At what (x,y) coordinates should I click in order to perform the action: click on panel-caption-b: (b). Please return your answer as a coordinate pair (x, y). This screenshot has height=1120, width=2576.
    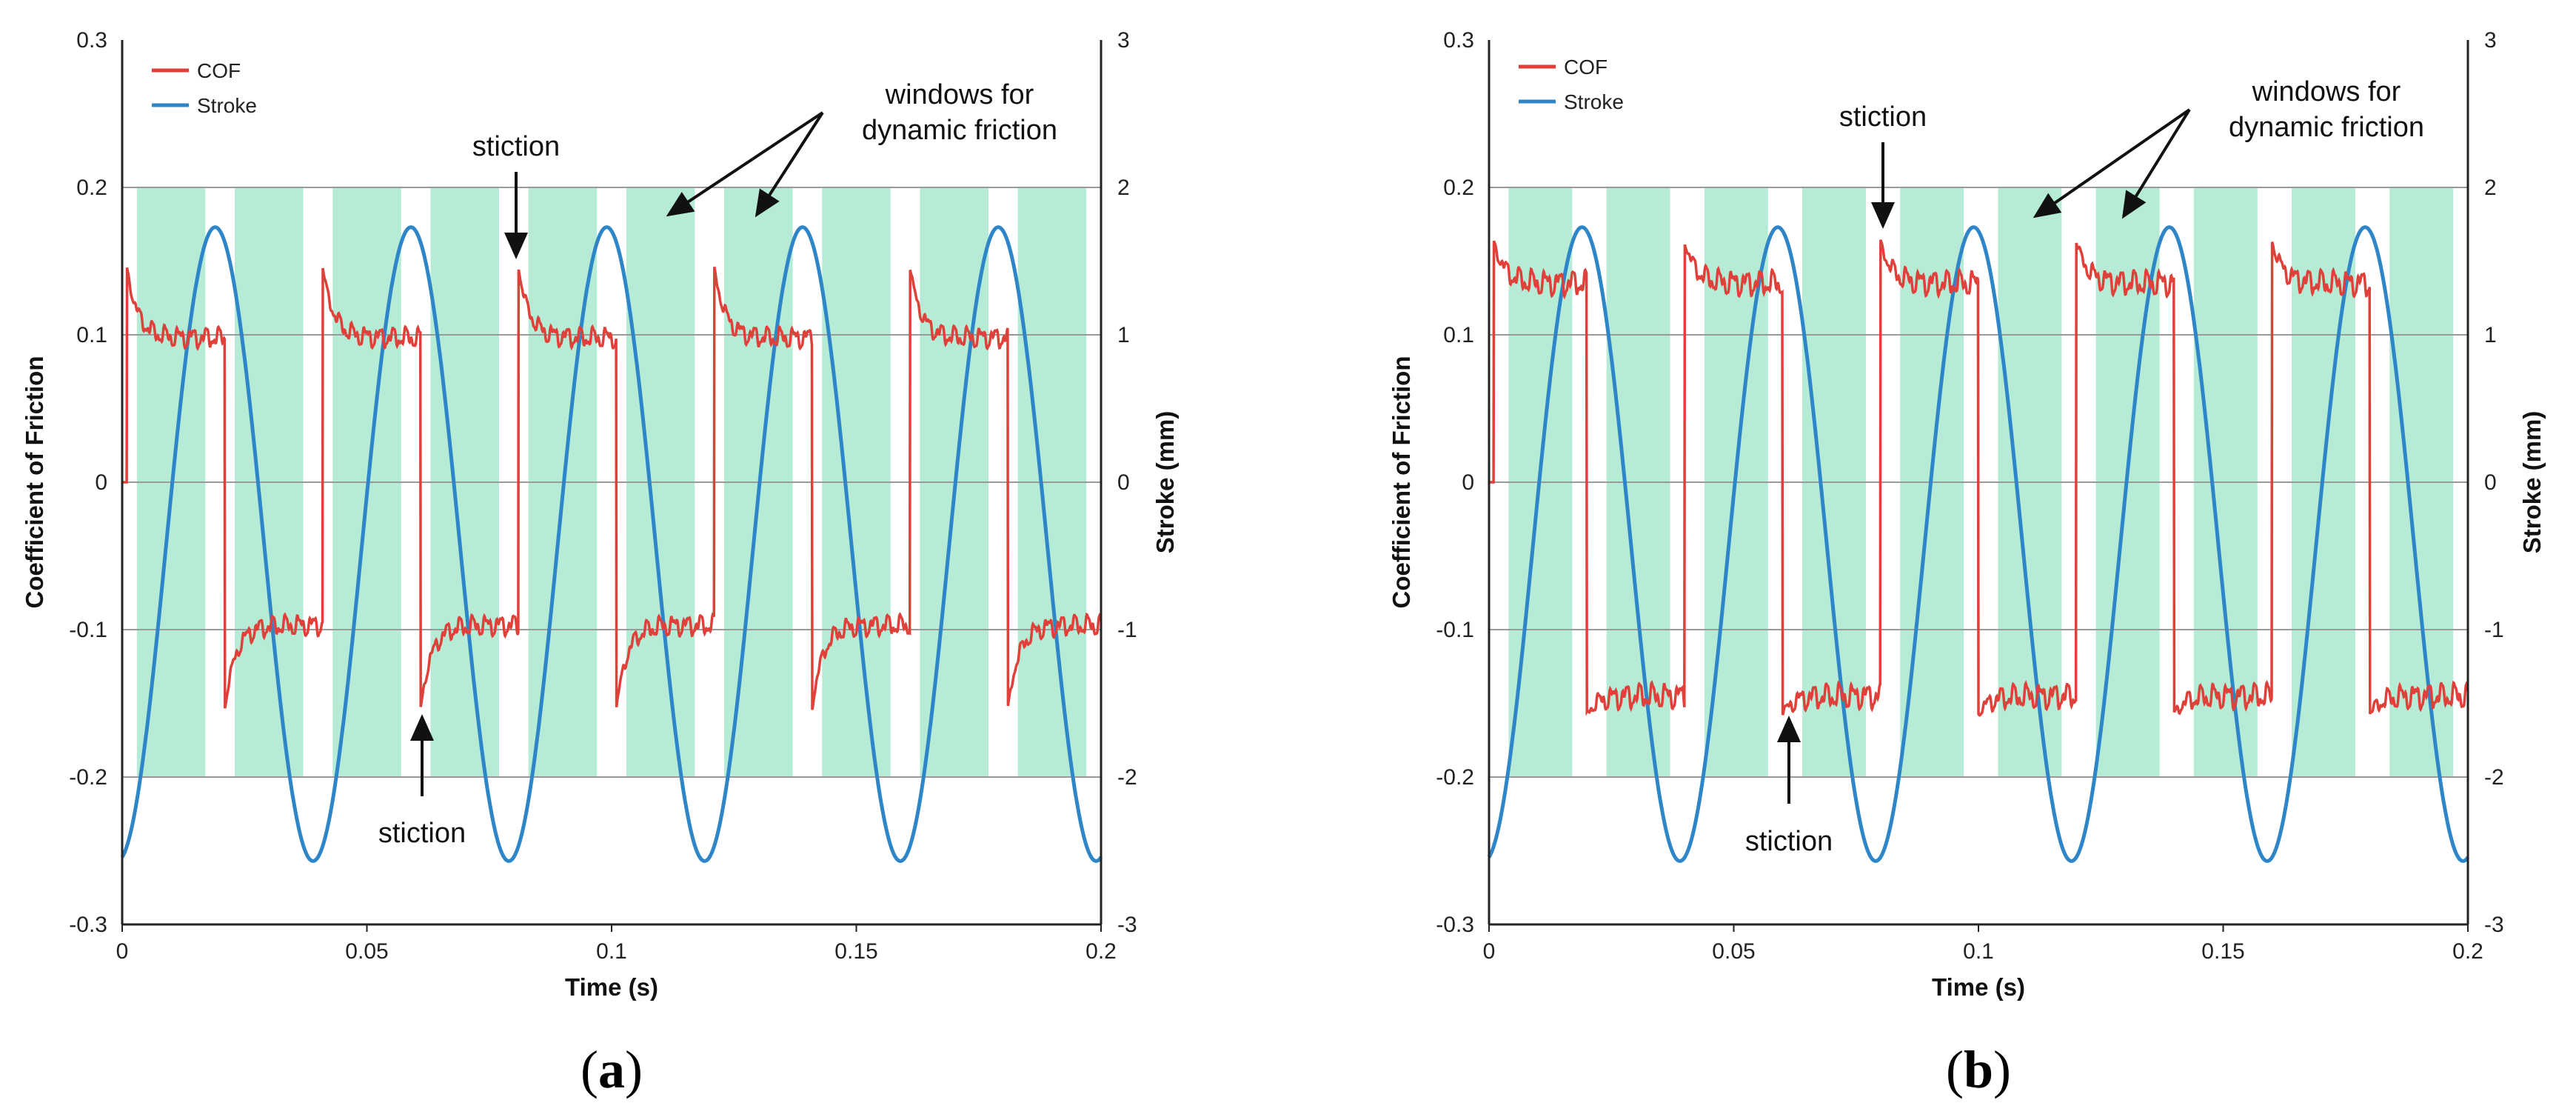
    Looking at the image, I should click on (1978, 1069).